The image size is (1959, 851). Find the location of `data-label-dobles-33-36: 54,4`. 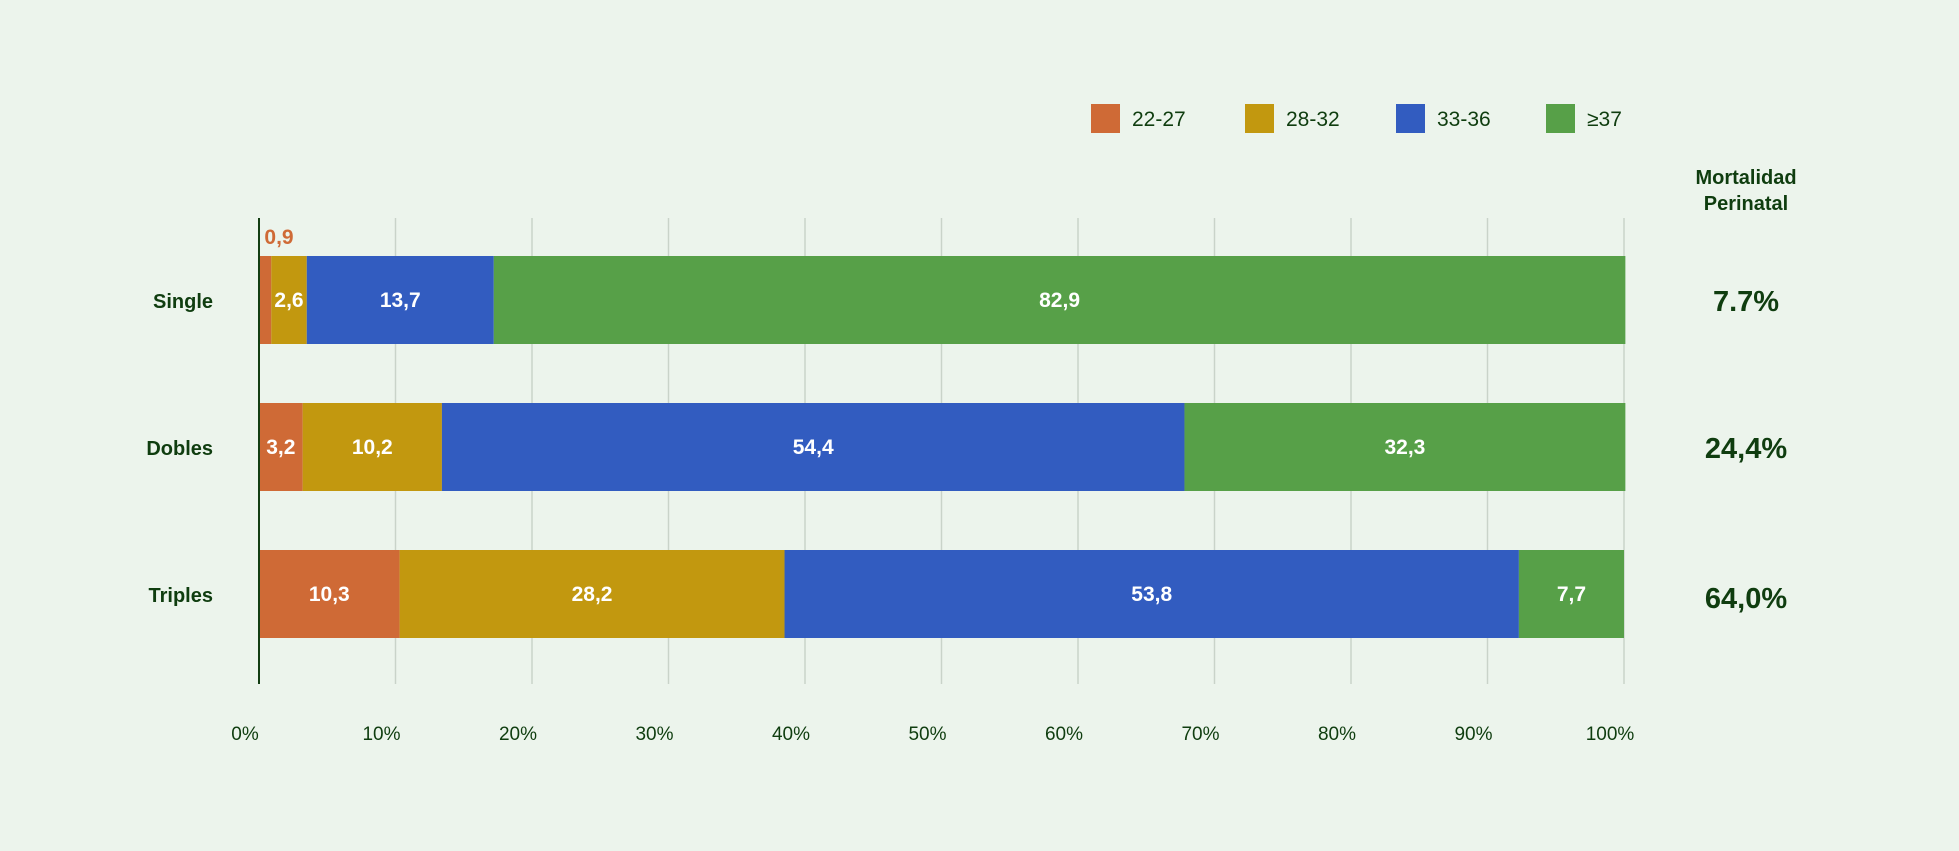

data-label-dobles-33-36: 54,4 is located at coordinates (813, 447).